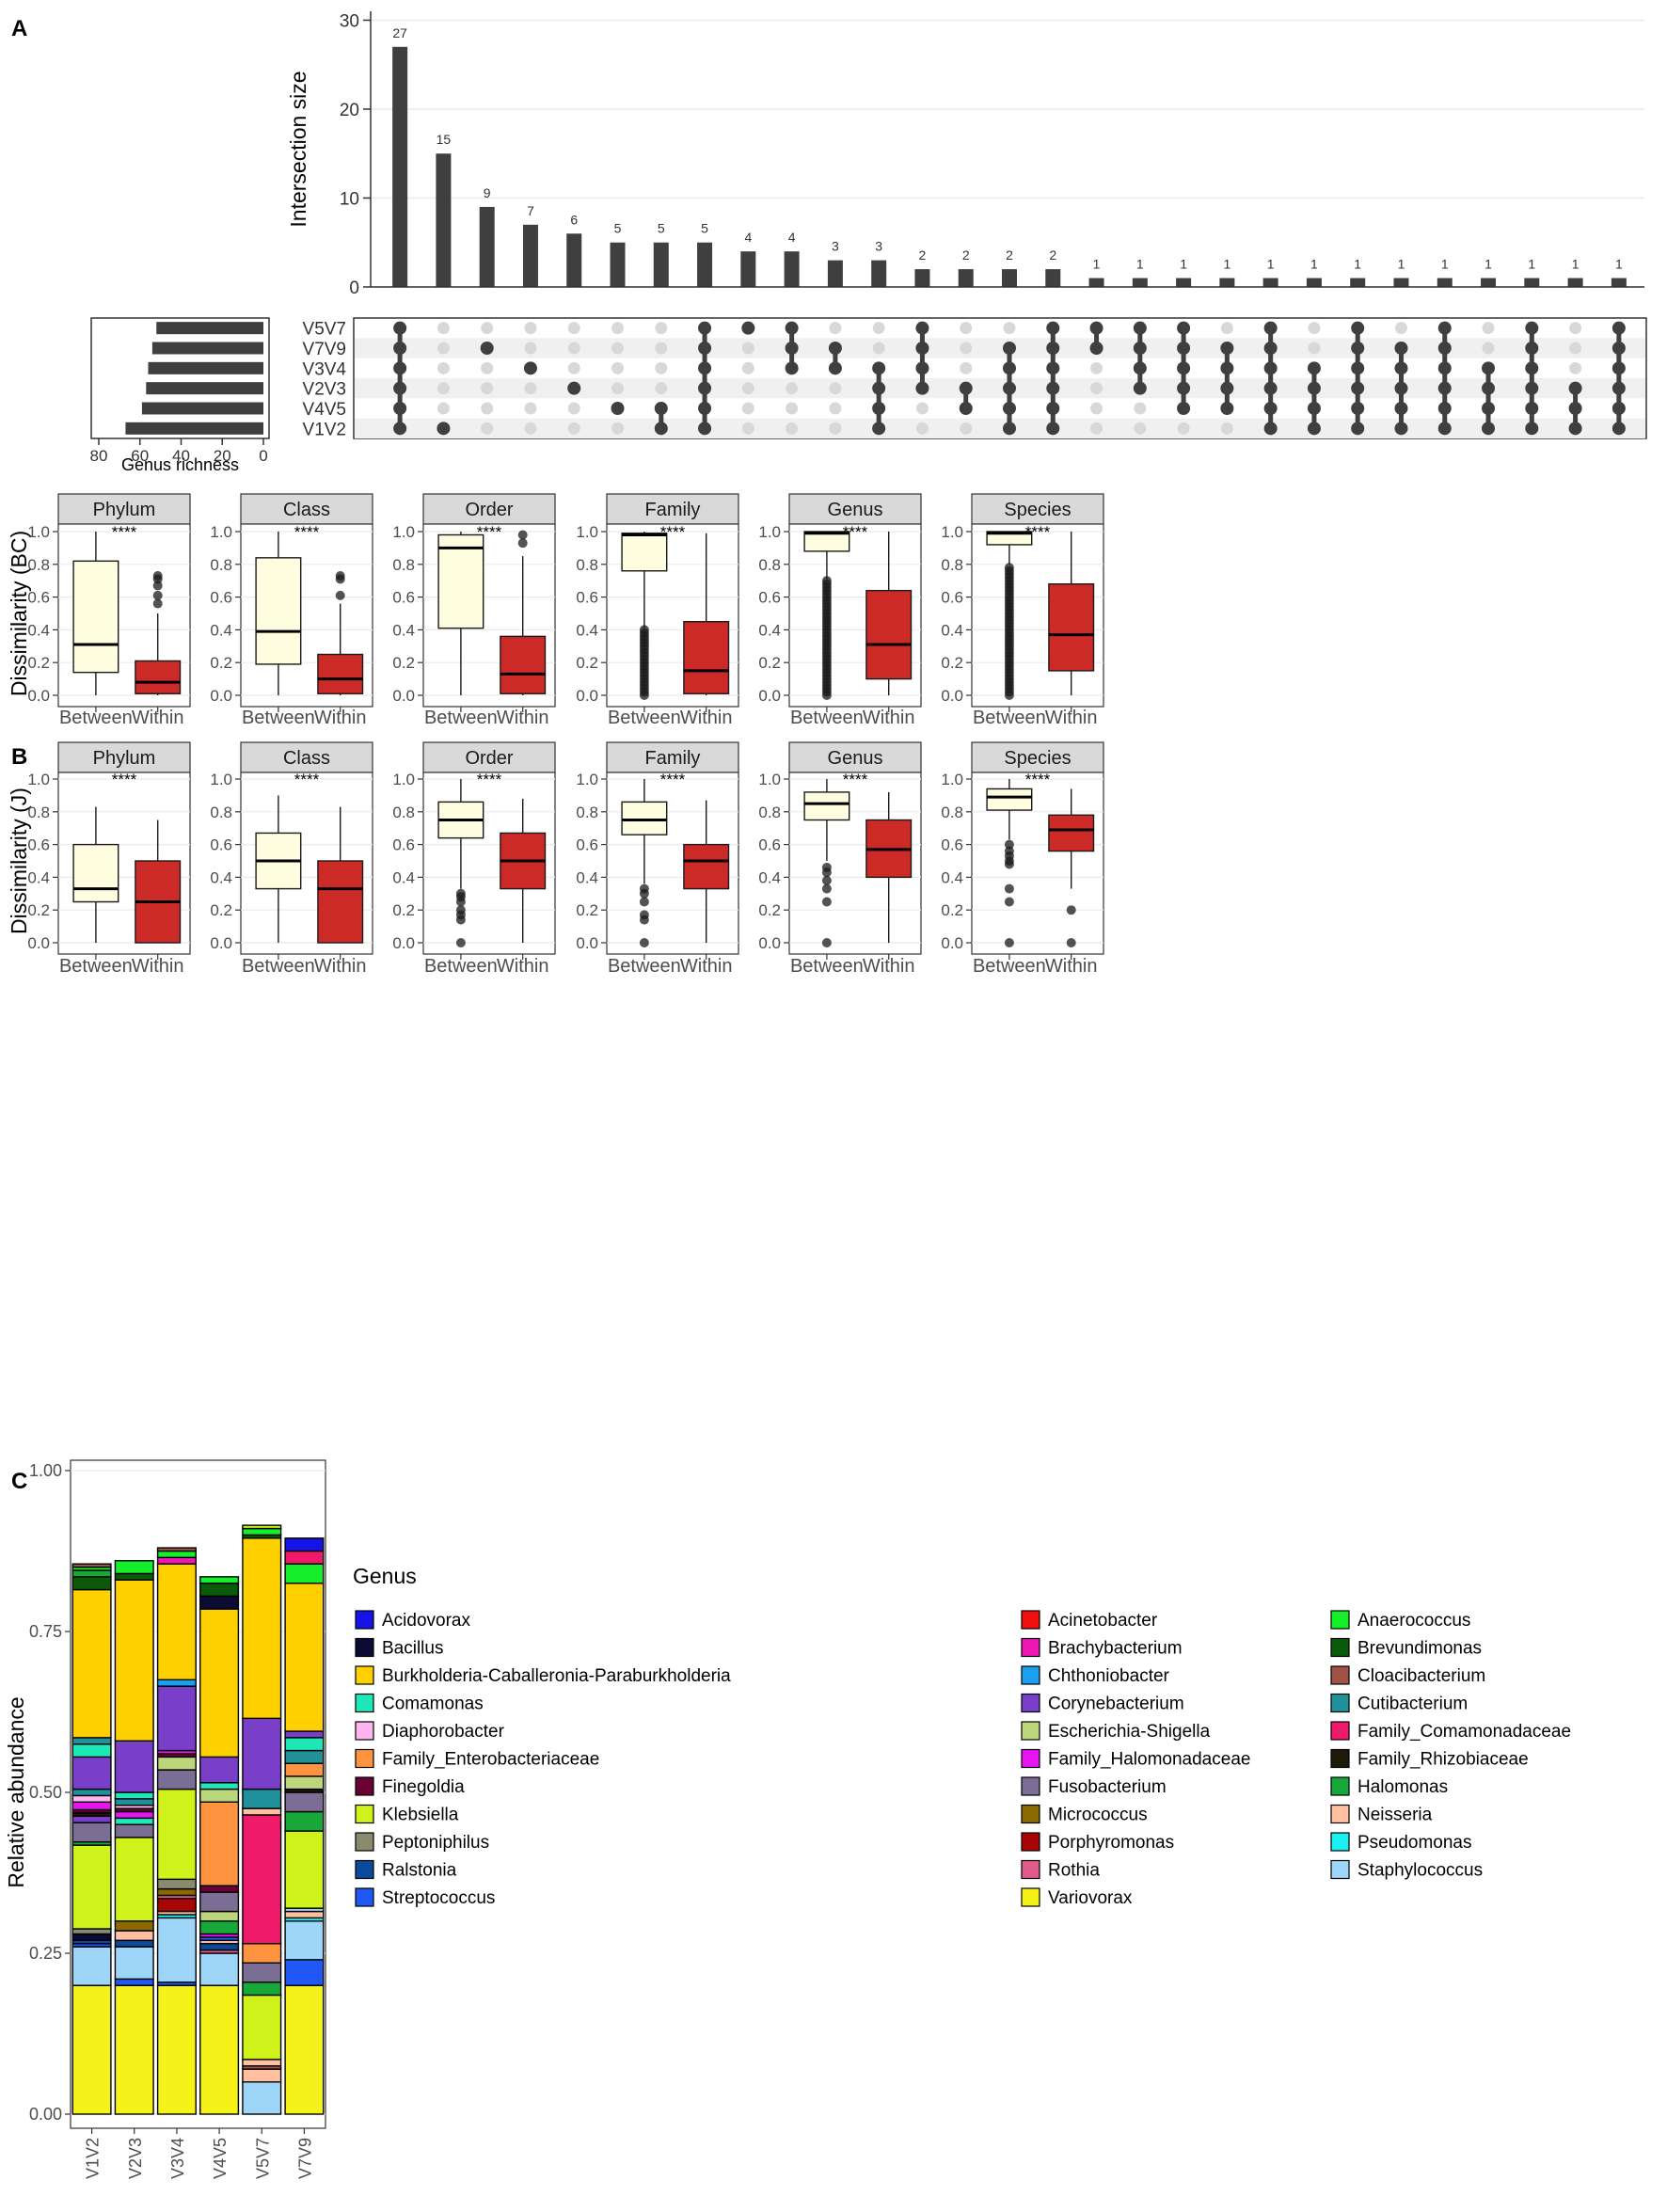 The width and height of the screenshot is (1667, 2212). I want to click on legend-label: Chthoniobacter, so click(1109, 1676).